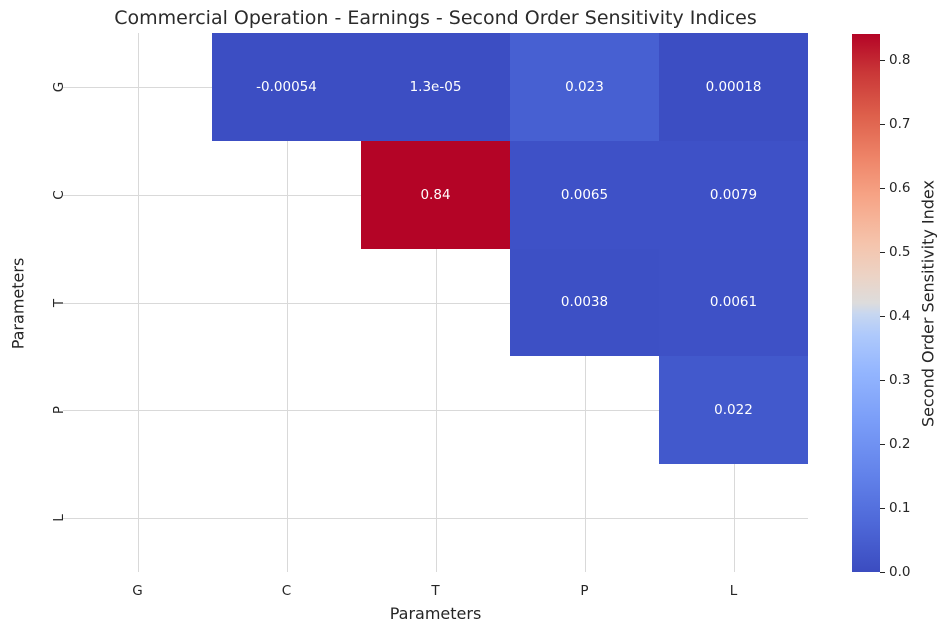 This screenshot has width=951, height=636. What do you see at coordinates (733, 87) in the screenshot?
I see `heatmap-cell-G-L: 0.00018` at bounding box center [733, 87].